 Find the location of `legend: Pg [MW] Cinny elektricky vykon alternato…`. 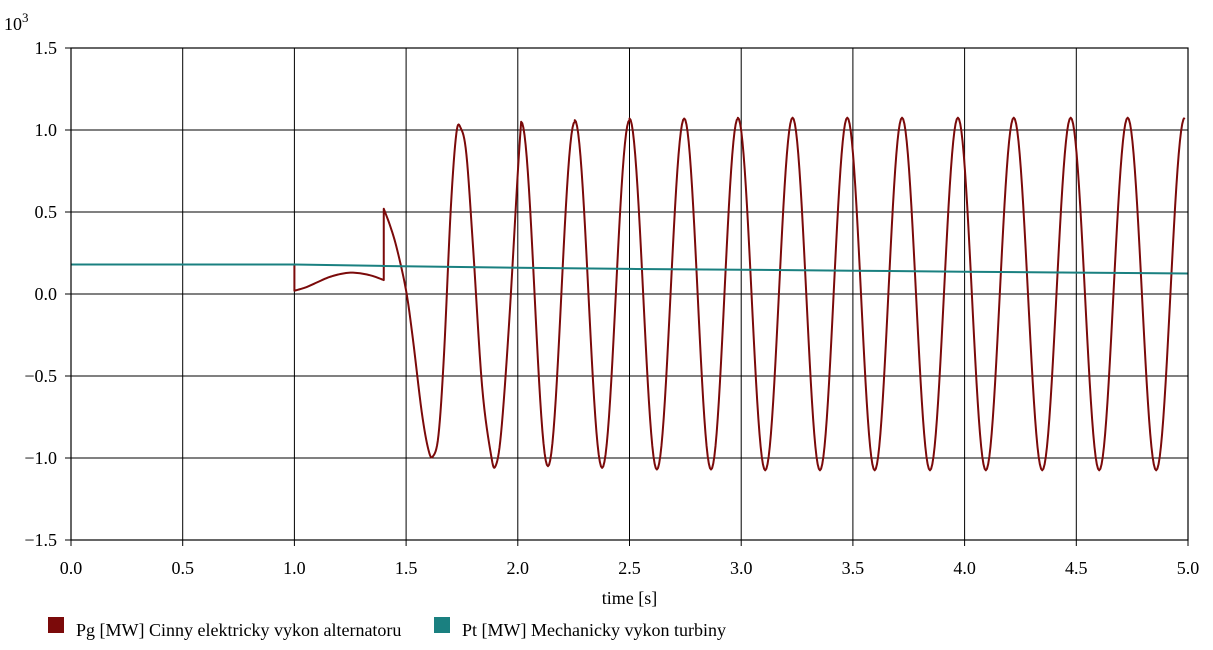

legend: Pg [MW] Cinny elektricky vykon alternato… is located at coordinates (387, 628).